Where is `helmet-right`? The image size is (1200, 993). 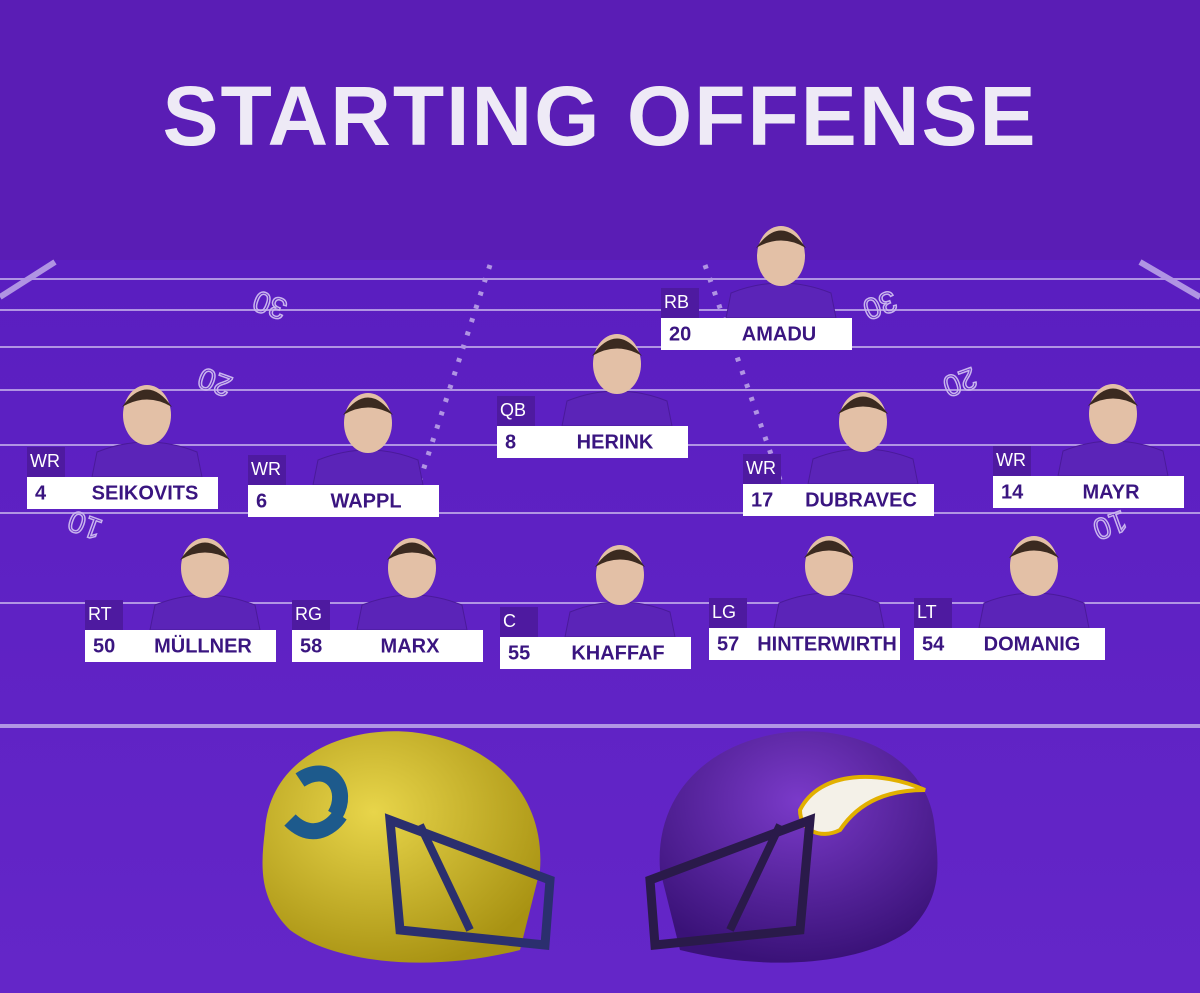
helmet-right is located at coordinates (791, 847).